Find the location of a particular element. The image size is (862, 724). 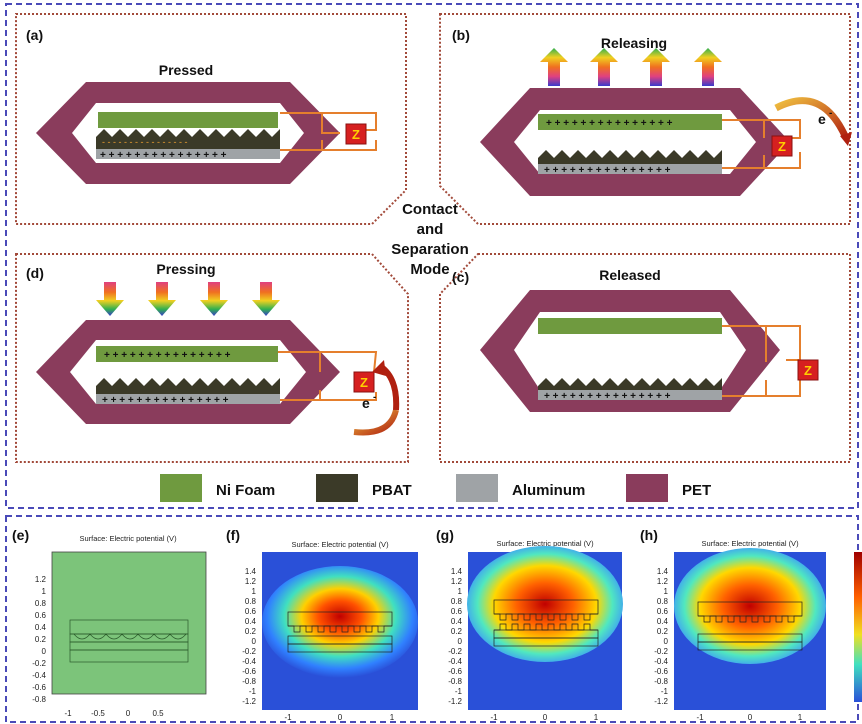

panel-c-border is located at coordinates (645, 358).